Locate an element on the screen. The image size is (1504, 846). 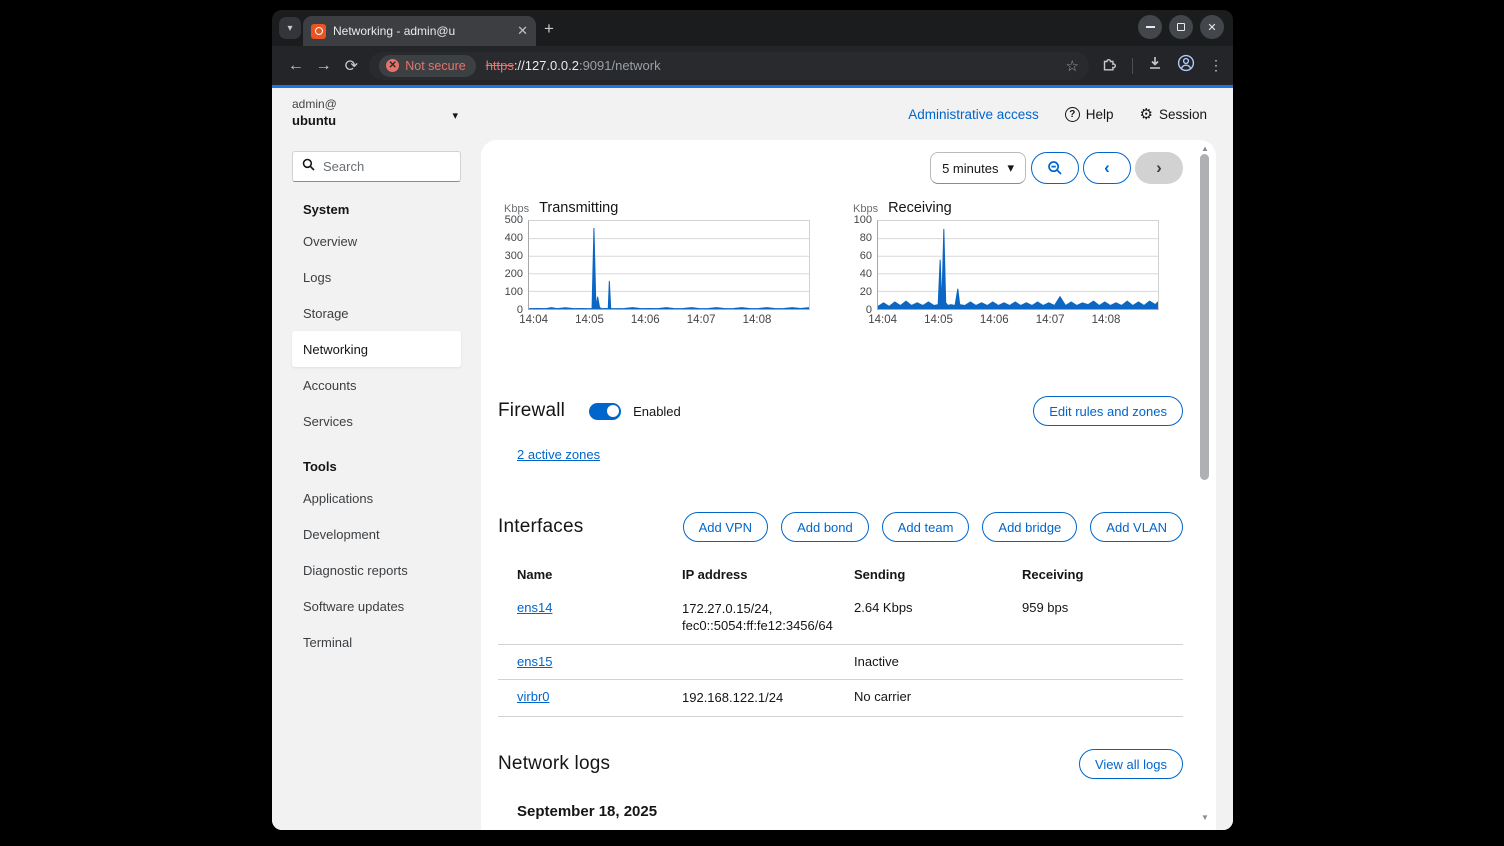
theme-accent-line is located at coordinates (752, 86).